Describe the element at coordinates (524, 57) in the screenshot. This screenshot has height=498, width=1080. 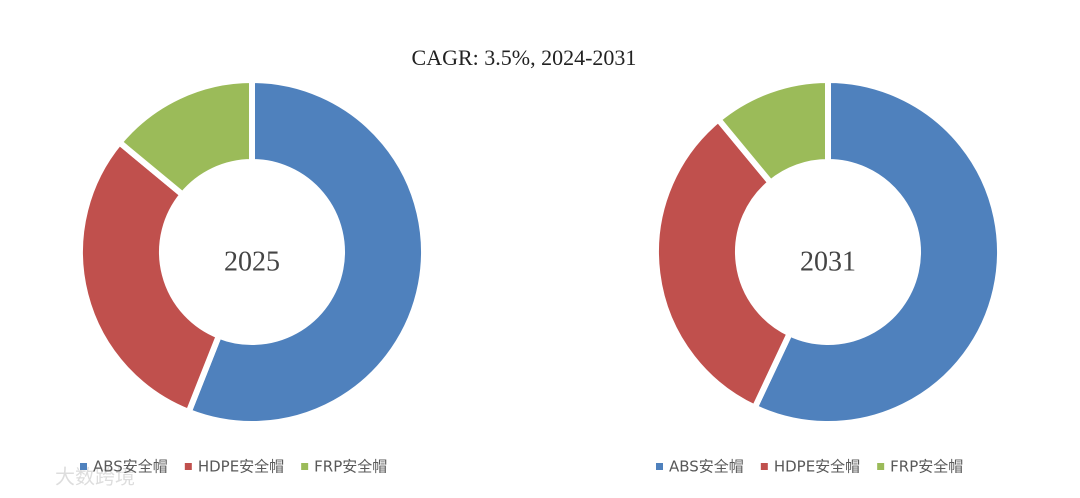
I see `title: CAGR: 3.5%, 2024-2031` at that location.